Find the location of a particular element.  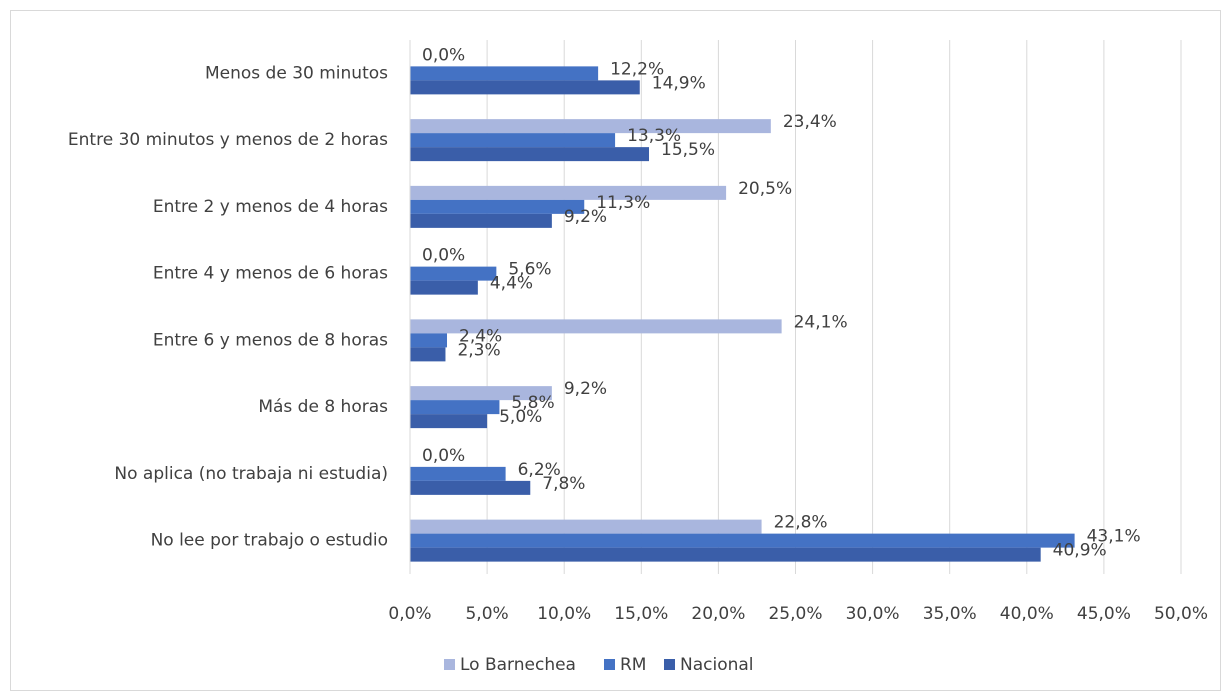

x-tick-label: 40,0% is located at coordinates (1027, 614).